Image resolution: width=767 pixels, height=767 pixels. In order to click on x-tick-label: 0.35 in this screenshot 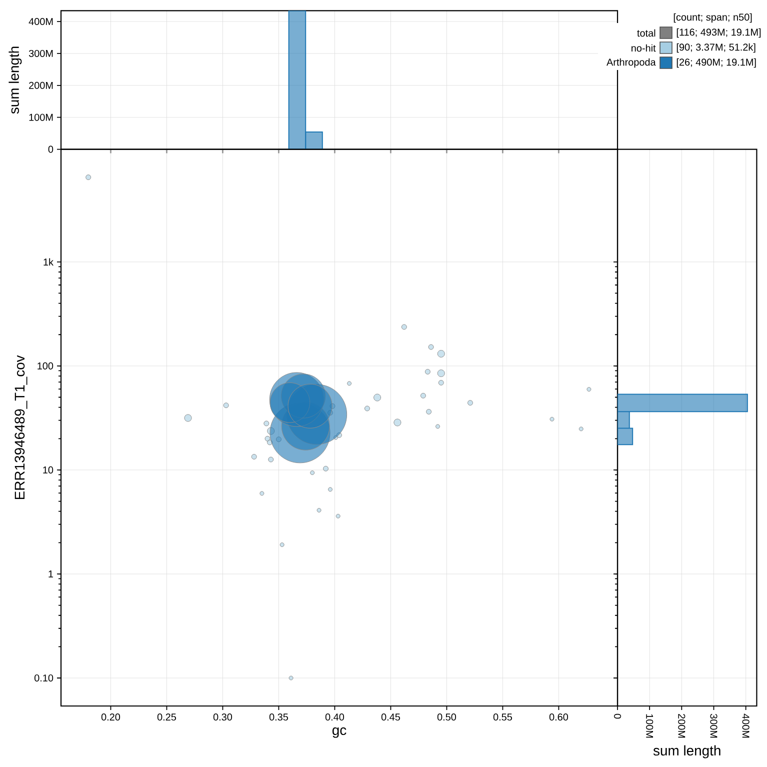, I will do `click(278, 717)`.